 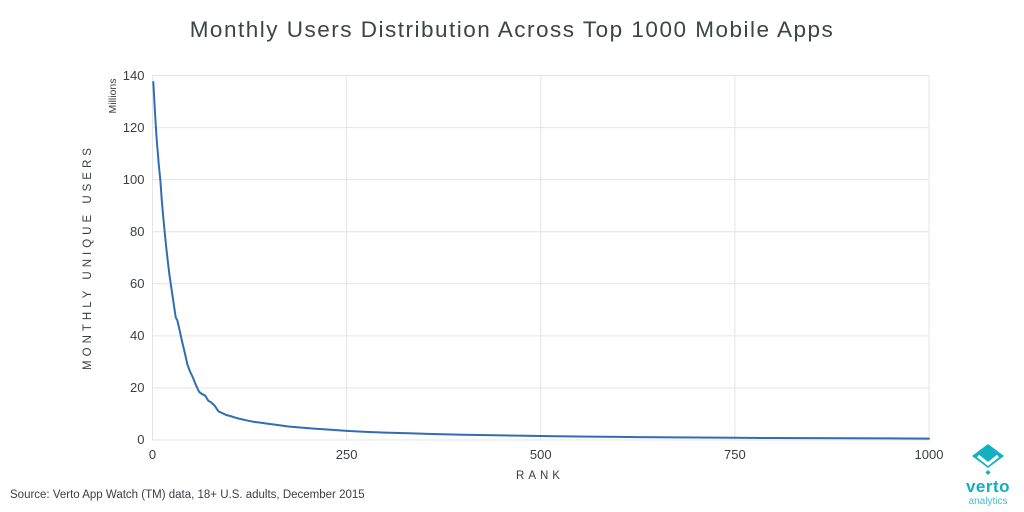 What do you see at coordinates (540, 454) in the screenshot?
I see `x-tick-label: 500` at bounding box center [540, 454].